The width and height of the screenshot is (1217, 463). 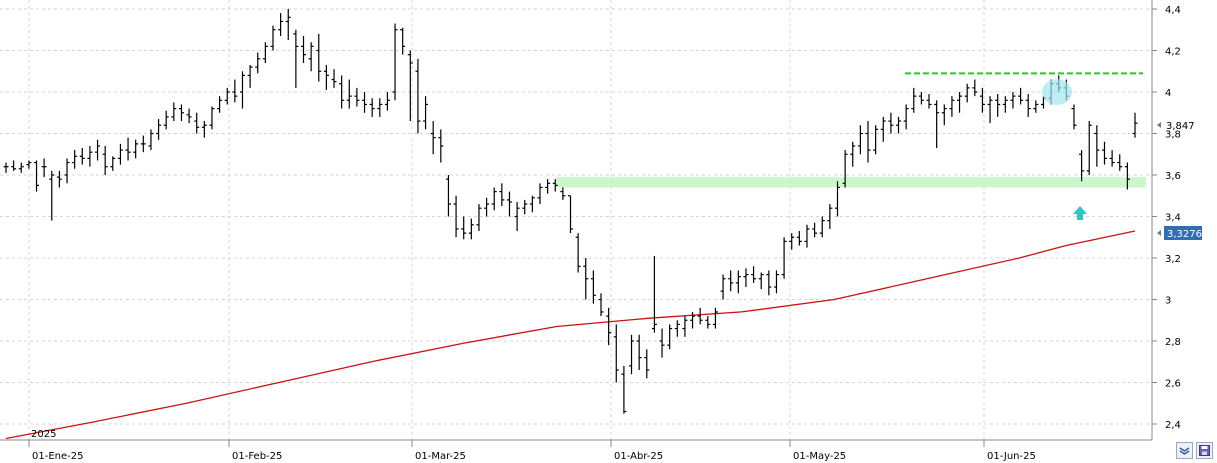 I want to click on zoom-button, so click(x=1184, y=450).